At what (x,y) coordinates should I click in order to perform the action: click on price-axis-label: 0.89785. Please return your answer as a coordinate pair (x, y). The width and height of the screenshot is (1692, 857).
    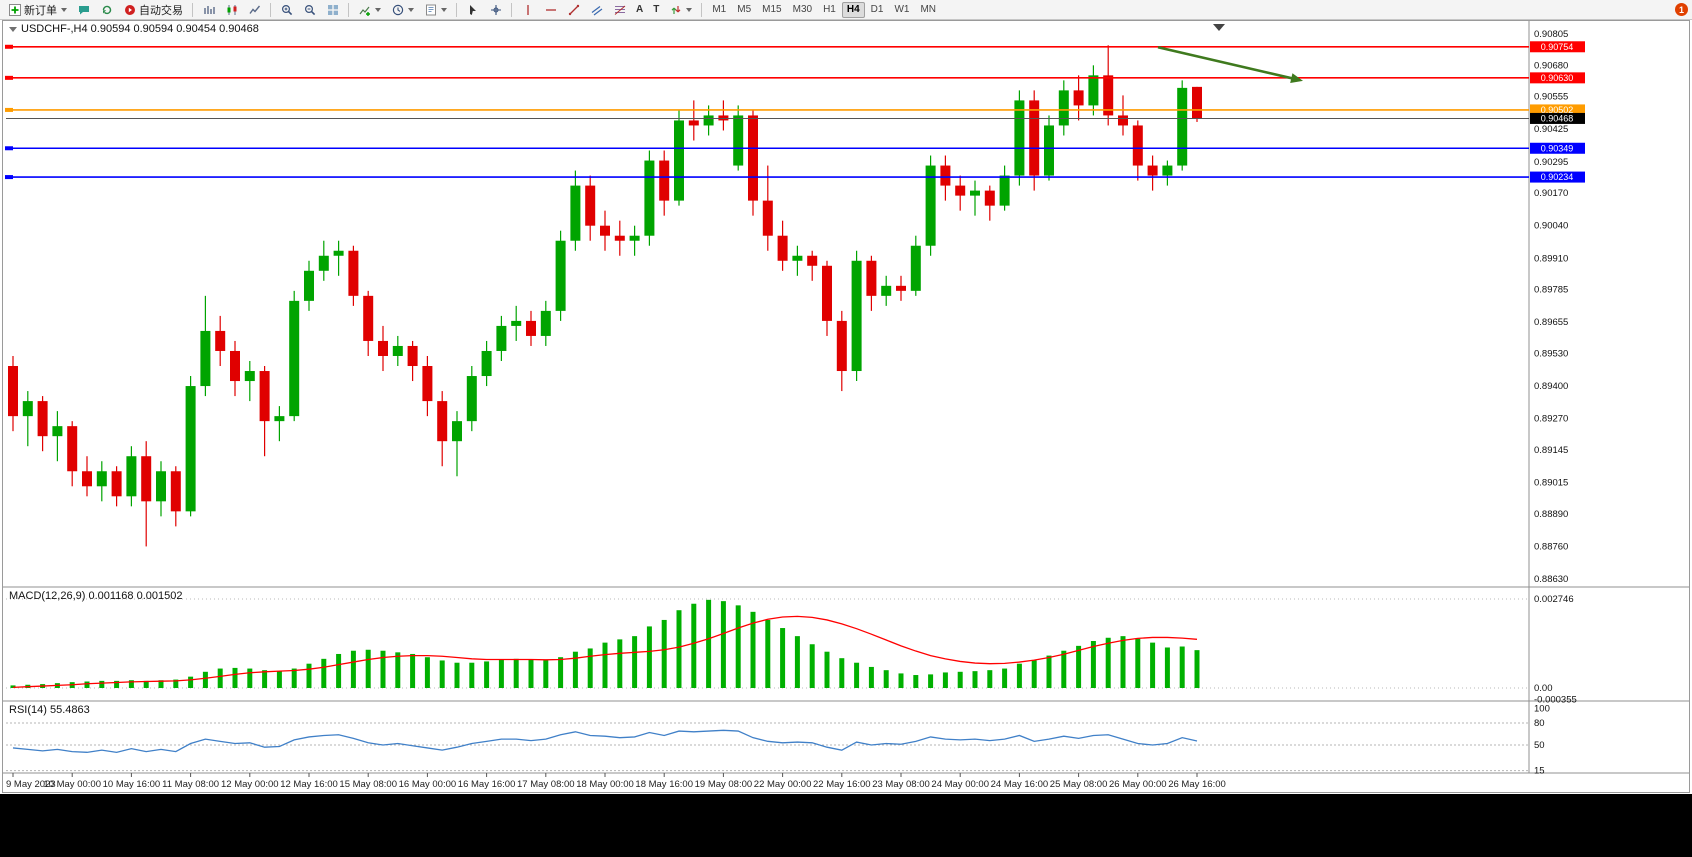
    Looking at the image, I should click on (1551, 290).